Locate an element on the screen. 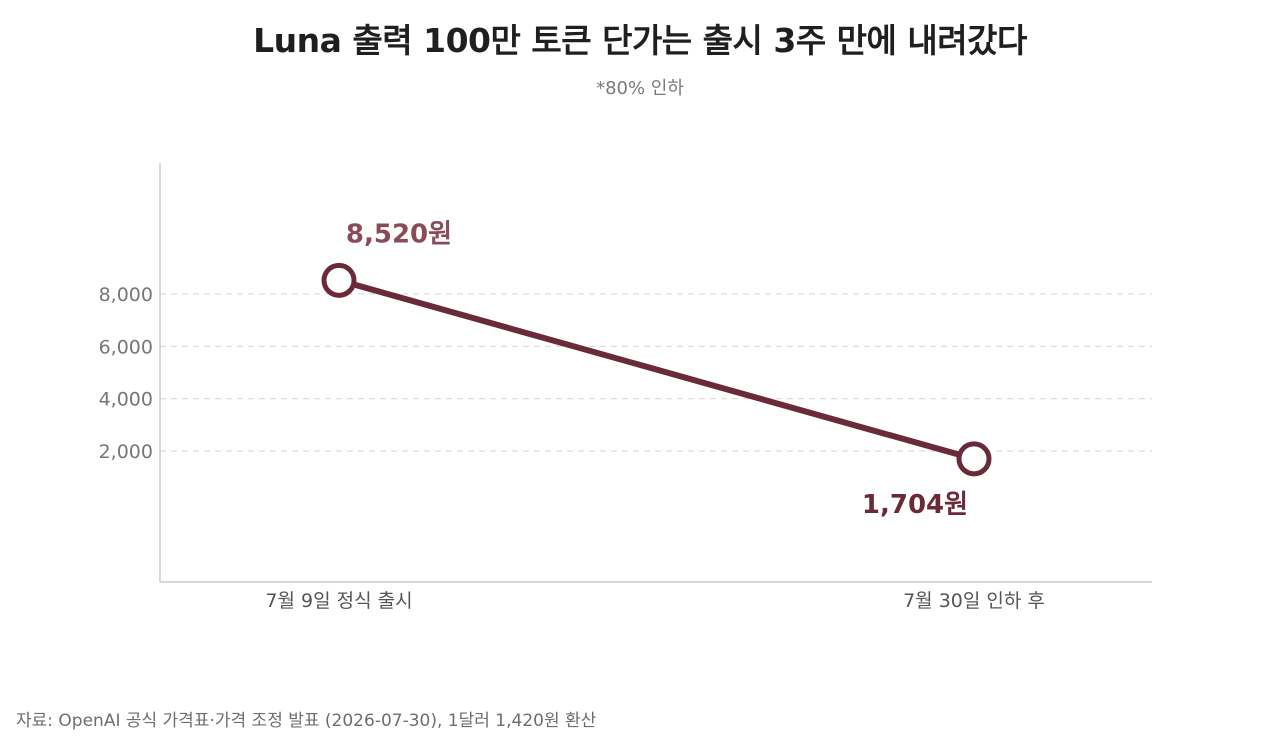  y-tick-label: 4,000 is located at coordinates (126, 400).